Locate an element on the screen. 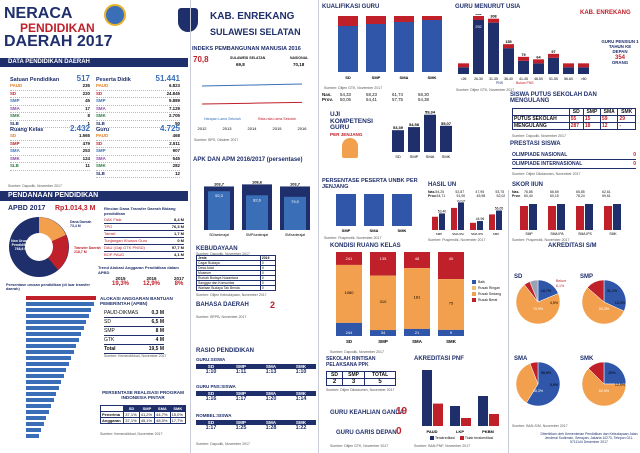 The height and width of the screenshot is (453, 640). pensiun-value: 354 is located at coordinates (619, 57).